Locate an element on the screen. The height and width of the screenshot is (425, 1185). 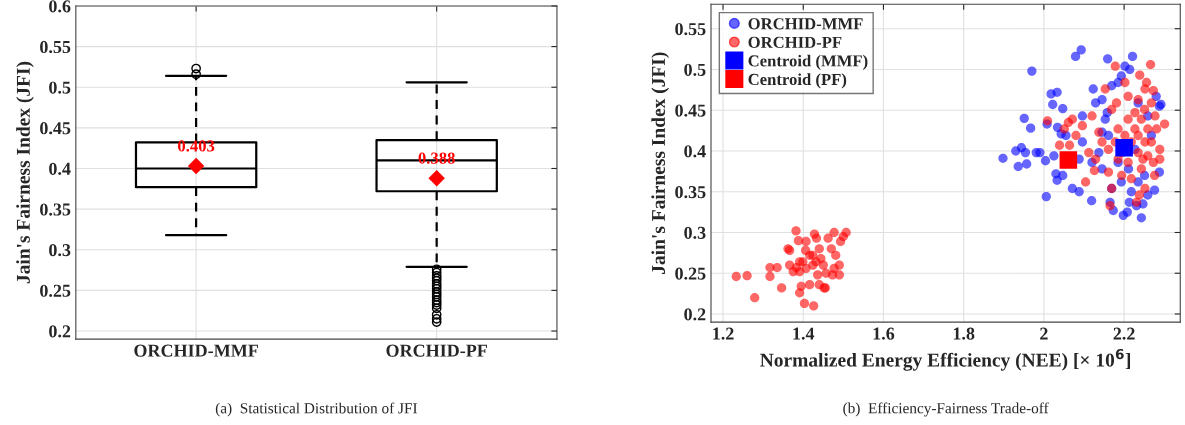
x-axis-title: Normalized Energy Efficiency (NEE) [× 10$^{6}$] is located at coordinates (945, 359).